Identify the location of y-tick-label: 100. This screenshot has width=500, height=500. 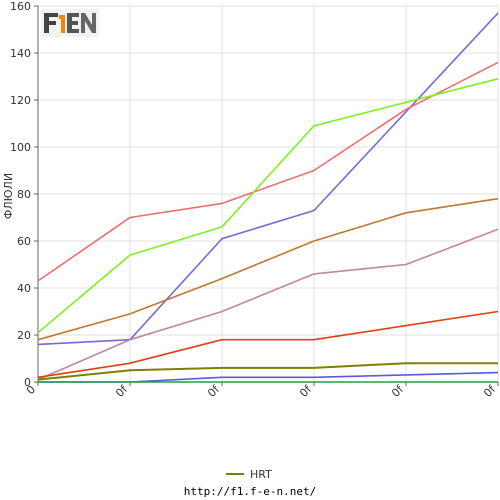
(20, 147).